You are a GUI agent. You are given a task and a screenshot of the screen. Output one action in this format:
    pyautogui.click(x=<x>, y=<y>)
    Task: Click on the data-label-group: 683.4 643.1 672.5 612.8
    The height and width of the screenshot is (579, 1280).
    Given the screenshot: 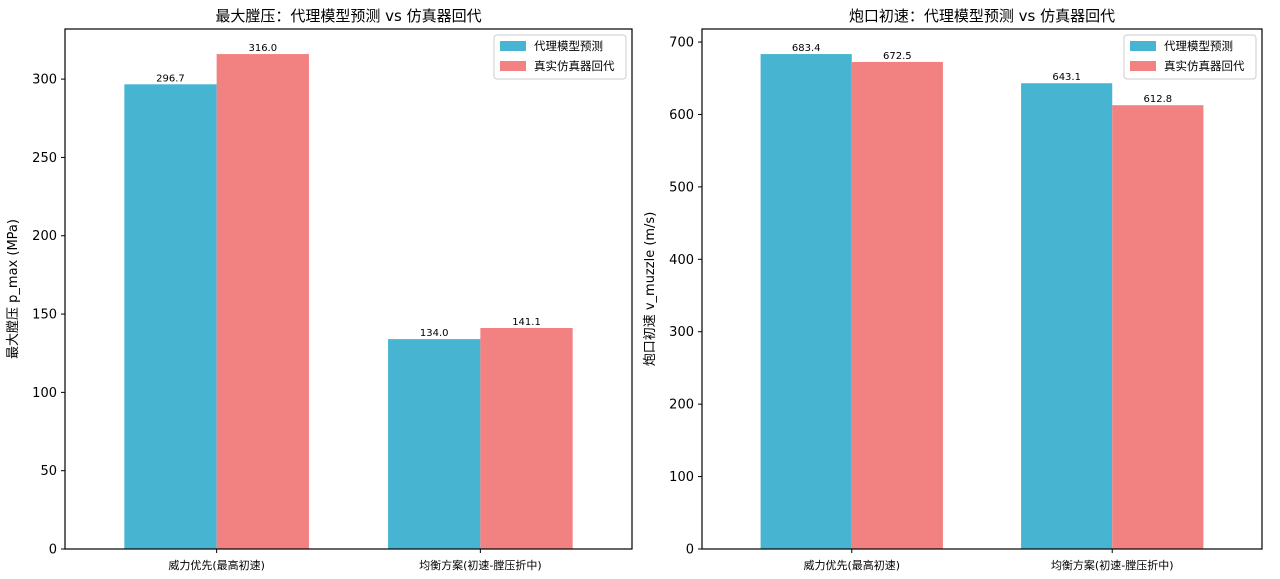 What is the action you would take?
    pyautogui.click(x=982, y=74)
    